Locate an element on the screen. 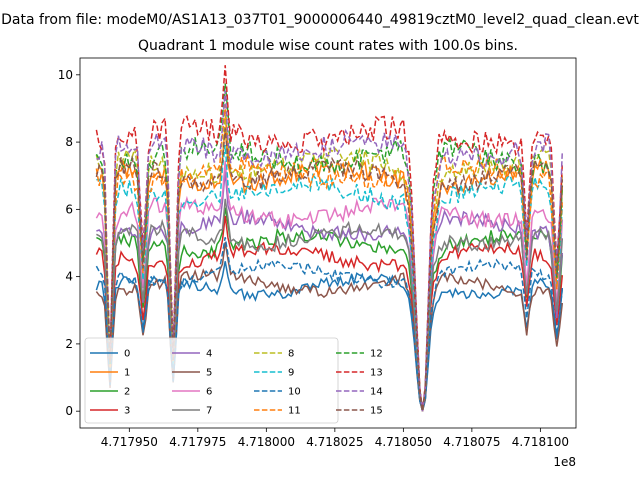 This screenshot has height=480, width=640. legend-label-0: 0 is located at coordinates (127, 354).